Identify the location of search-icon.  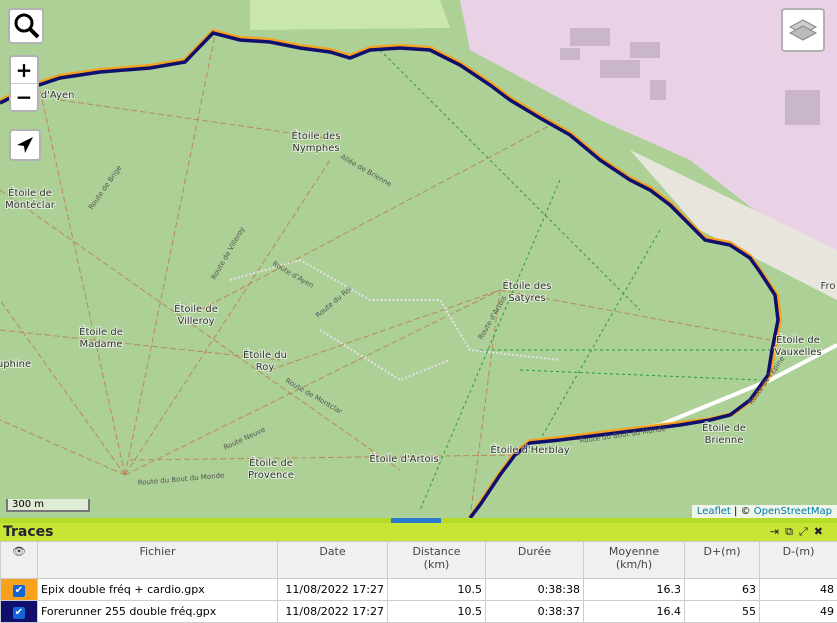
(26, 26).